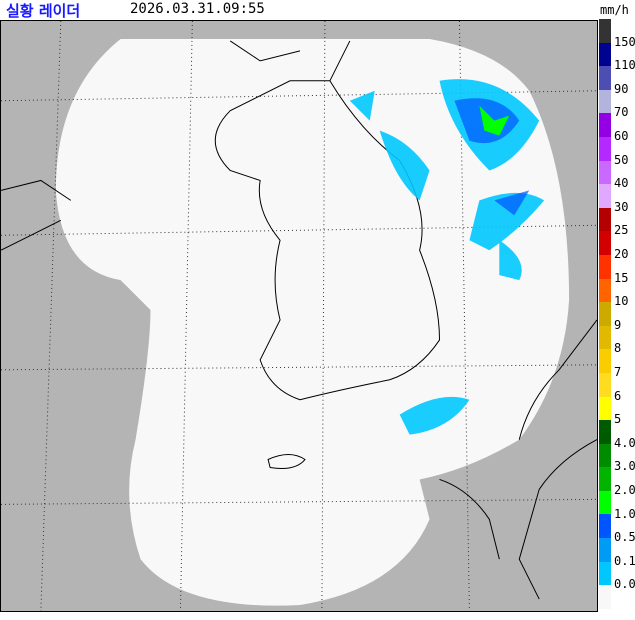 The width and height of the screenshot is (635, 620). What do you see at coordinates (624, 466) in the screenshot?
I see `legend-label: 3.0` at bounding box center [624, 466].